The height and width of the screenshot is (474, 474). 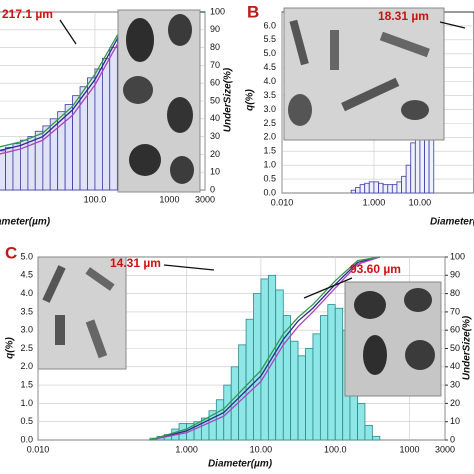 What do you see at coordinates (445, 449) in the screenshot?
I see `x-tick-label: 3000` at bounding box center [445, 449].